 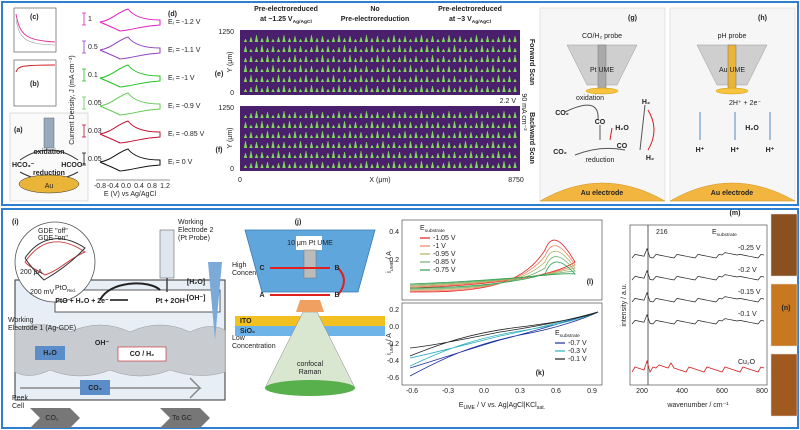 I want to click on label: -0.95 V, so click(x=444, y=254).